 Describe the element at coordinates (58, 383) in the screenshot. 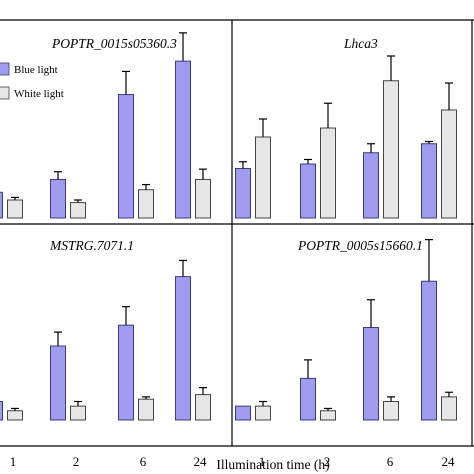

I see `bar-p3-blue-2h` at that location.